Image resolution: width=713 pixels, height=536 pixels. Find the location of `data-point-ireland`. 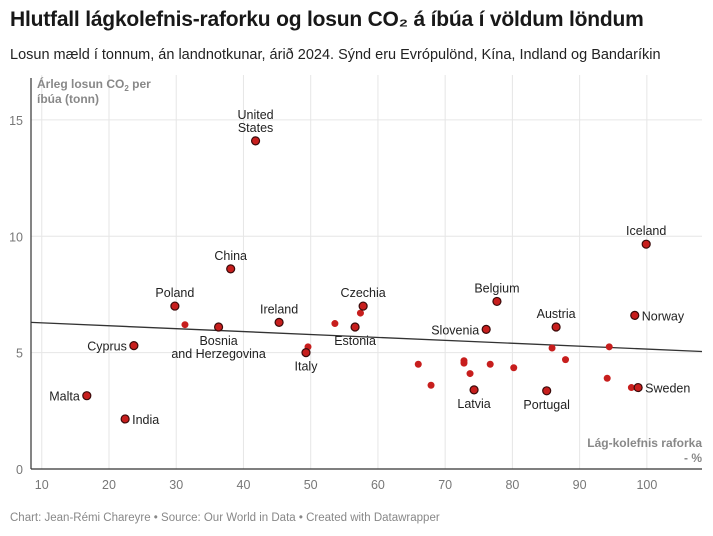

data-point-ireland is located at coordinates (279, 322).